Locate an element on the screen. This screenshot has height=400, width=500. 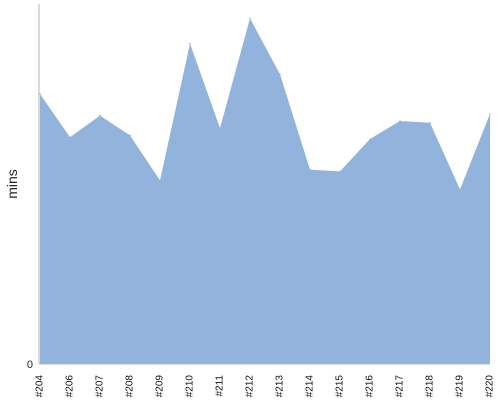
x-tick-label: #220 is located at coordinates (490, 386).